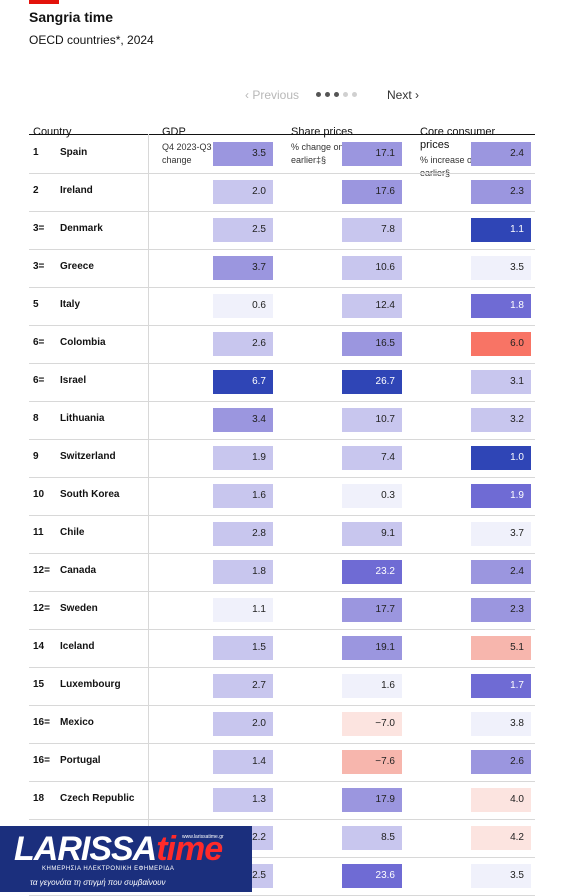  What do you see at coordinates (282, 724) in the screenshot?
I see `table-row: 16= Mexico 2.0 −7.0 3.8` at bounding box center [282, 724].